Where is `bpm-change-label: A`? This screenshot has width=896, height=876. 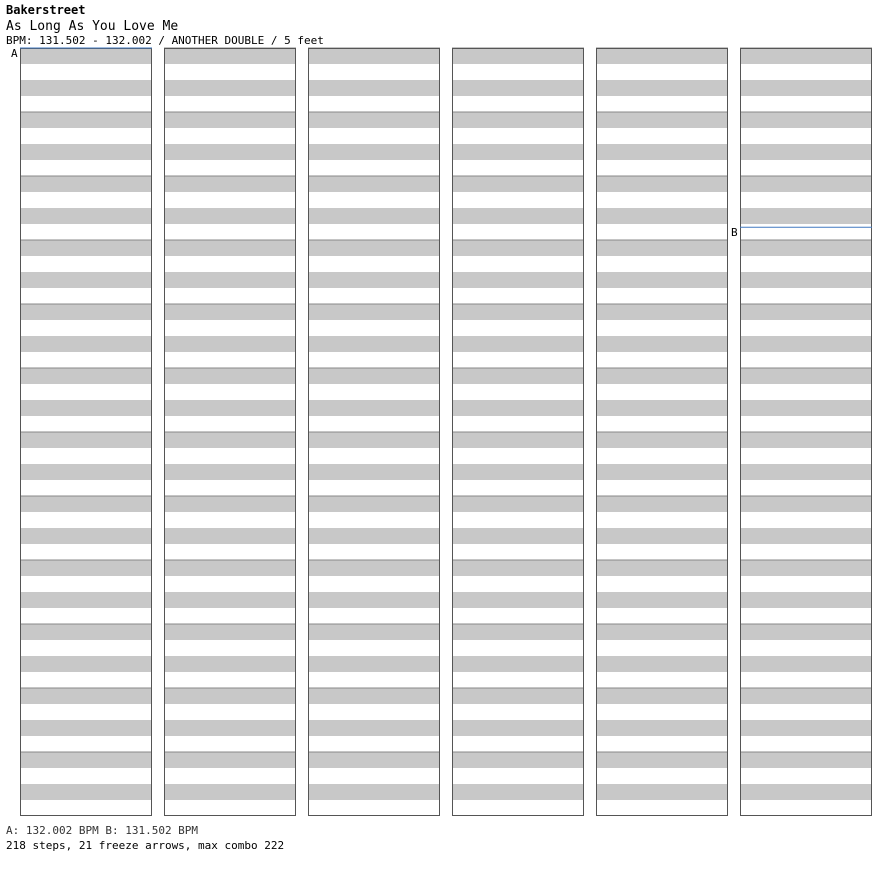 bpm-change-label: A is located at coordinates (14, 53).